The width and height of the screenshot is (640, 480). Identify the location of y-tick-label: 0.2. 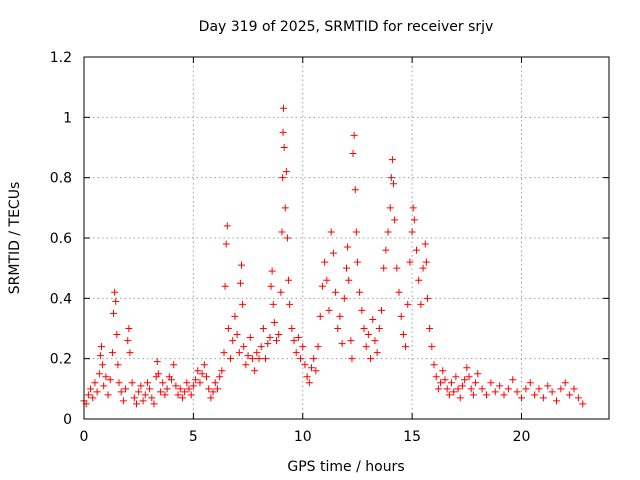
(61, 360).